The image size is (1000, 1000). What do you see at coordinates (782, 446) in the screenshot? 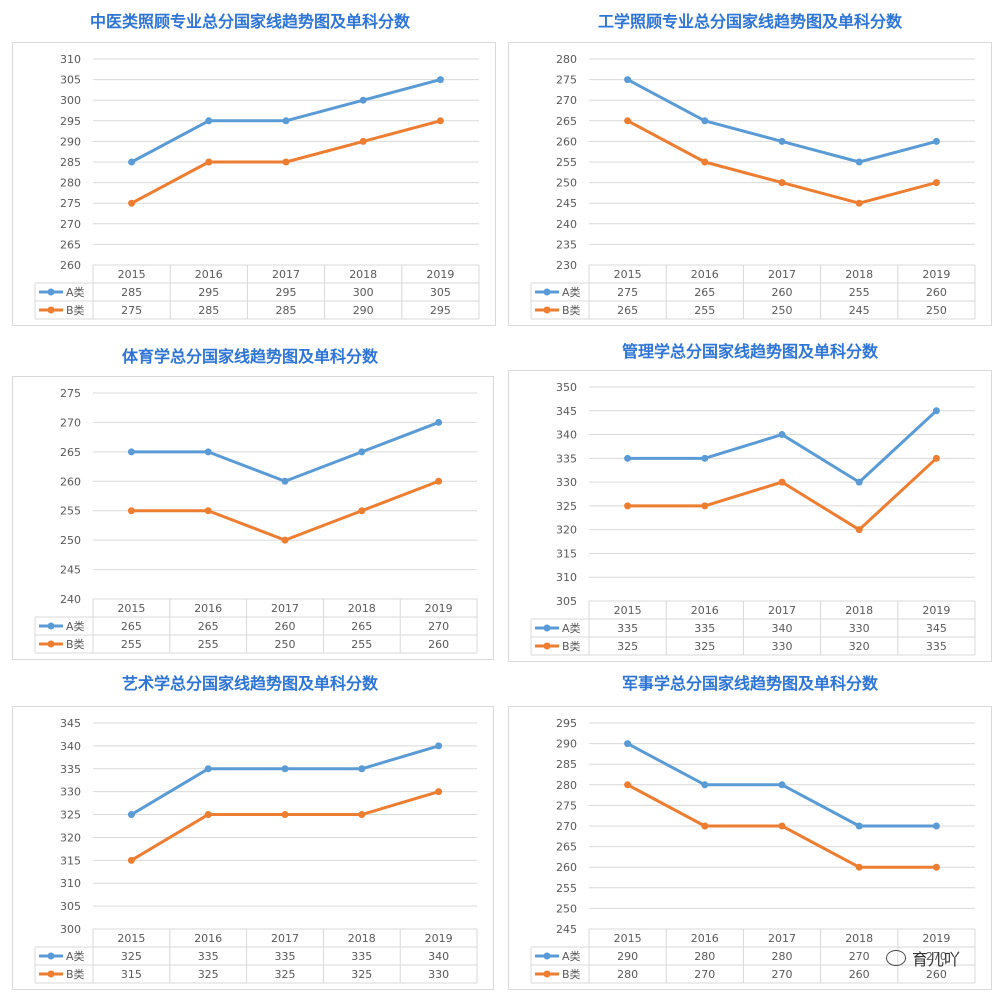
I see `series-line-a` at bounding box center [782, 446].